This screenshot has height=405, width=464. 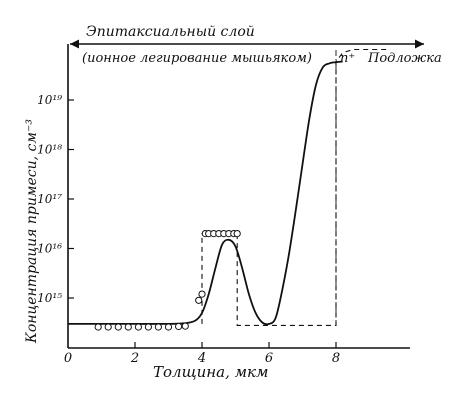 I want to click on y-tick-label: 10¹⁵, so click(x=49, y=298).